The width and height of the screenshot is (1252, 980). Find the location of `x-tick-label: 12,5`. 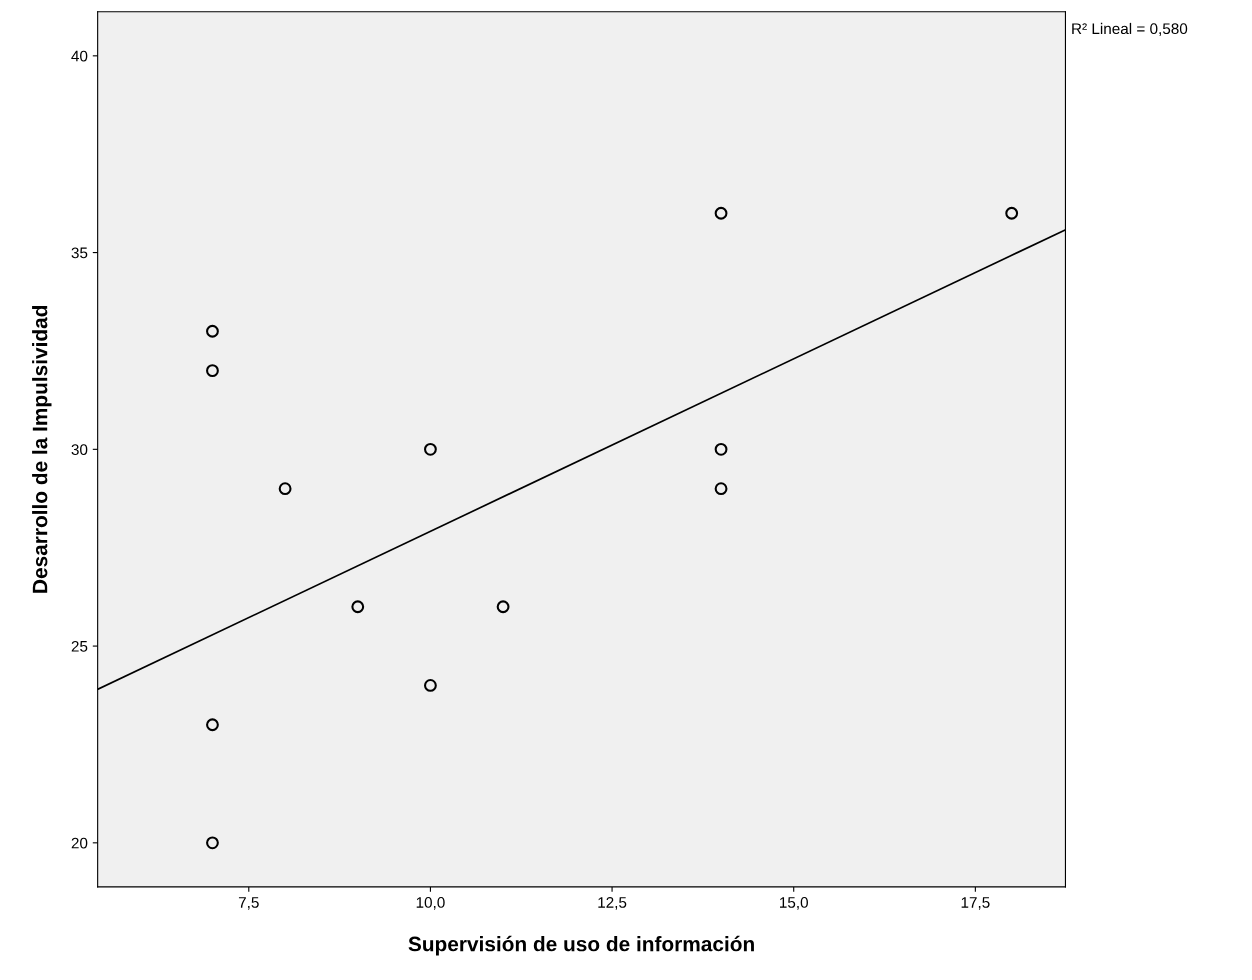

x-tick-label: 12,5 is located at coordinates (612, 903).